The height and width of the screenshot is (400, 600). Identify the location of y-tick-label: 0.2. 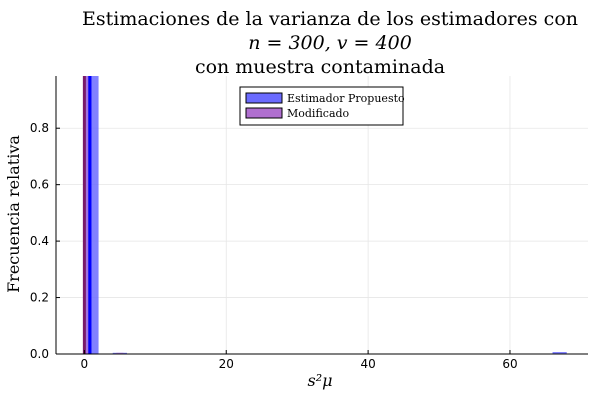
(39, 298).